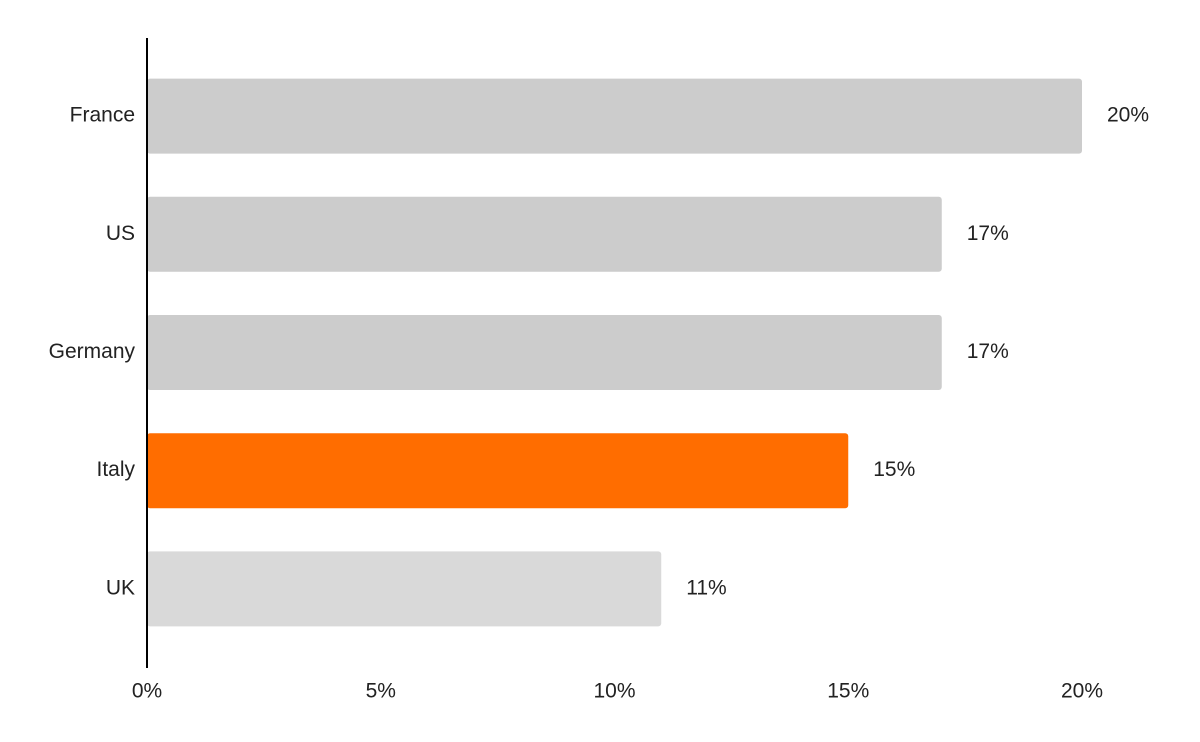 Image resolution: width=1200 pixels, height=742 pixels. What do you see at coordinates (894, 469) in the screenshot?
I see `value-label: 15%` at bounding box center [894, 469].